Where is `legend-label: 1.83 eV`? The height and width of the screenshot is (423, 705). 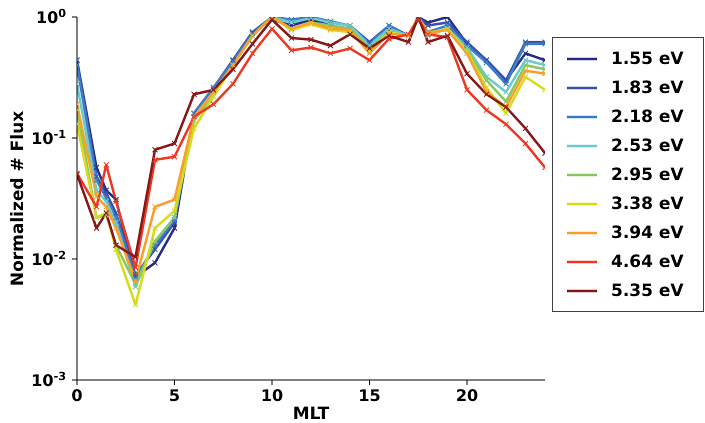
legend-label: 1.83 eV is located at coordinates (647, 88).